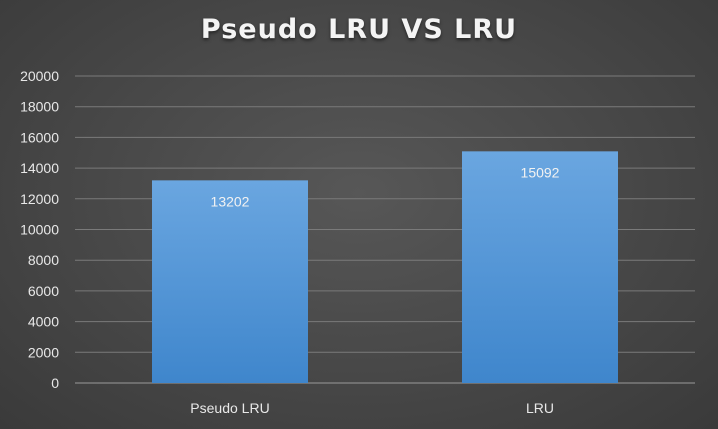 Image resolution: width=718 pixels, height=429 pixels. What do you see at coordinates (43, 322) in the screenshot?
I see `y-tick-label: 4000` at bounding box center [43, 322].